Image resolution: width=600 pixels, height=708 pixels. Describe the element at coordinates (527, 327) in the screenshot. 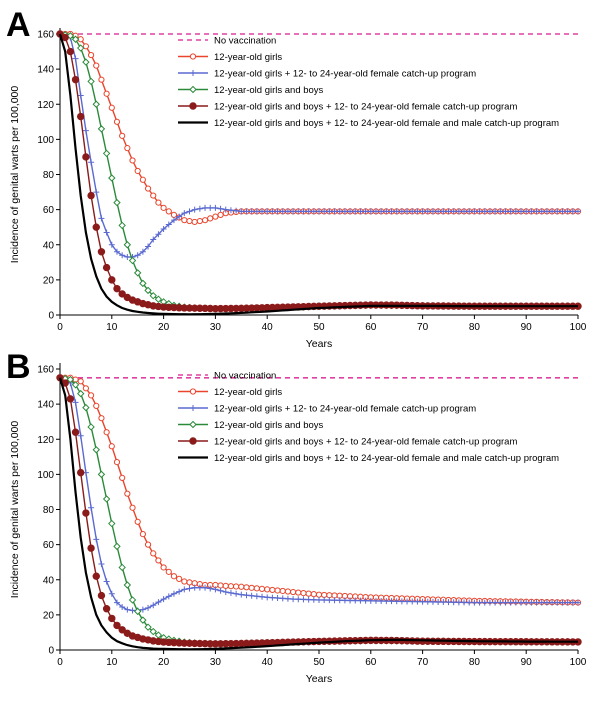

I see `x-tick-label: 90` at that location.